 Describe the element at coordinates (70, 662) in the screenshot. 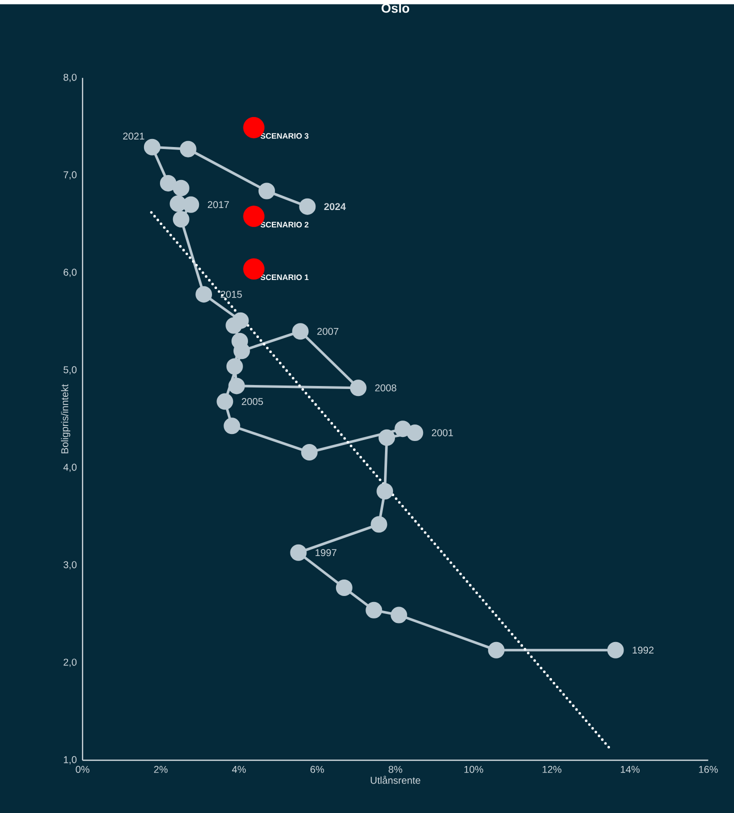

I see `y-tick-label: 2,0` at that location.